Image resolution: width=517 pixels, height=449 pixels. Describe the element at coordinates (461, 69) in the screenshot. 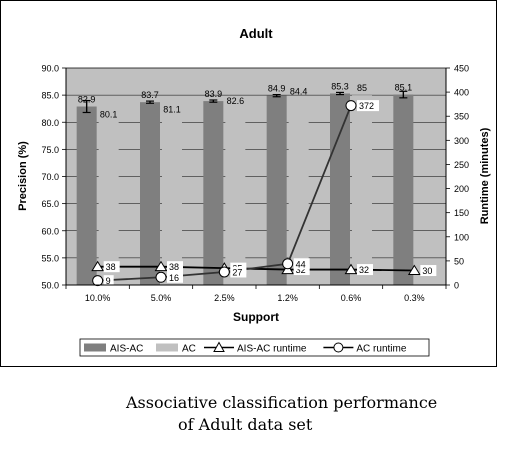

I see `y2-tick-label: 450` at that location.